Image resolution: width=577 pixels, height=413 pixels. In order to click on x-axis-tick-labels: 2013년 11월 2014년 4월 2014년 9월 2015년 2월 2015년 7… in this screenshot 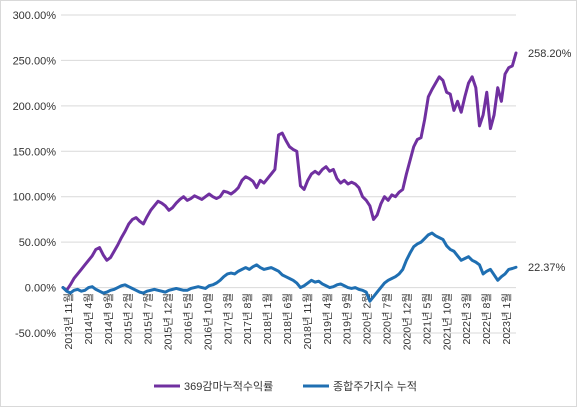, I will do `click(288, 321)`.